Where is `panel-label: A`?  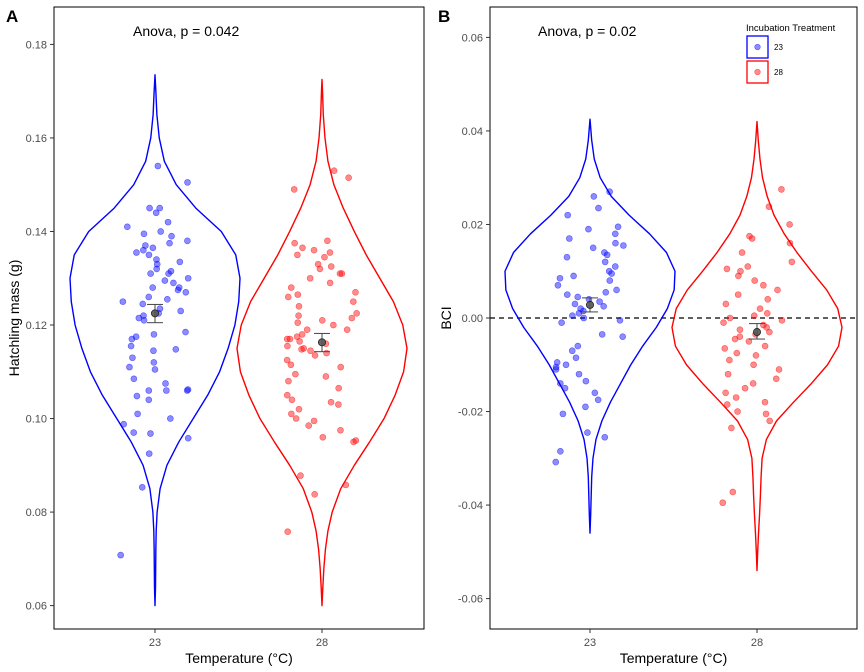 panel-label: A is located at coordinates (12, 16).